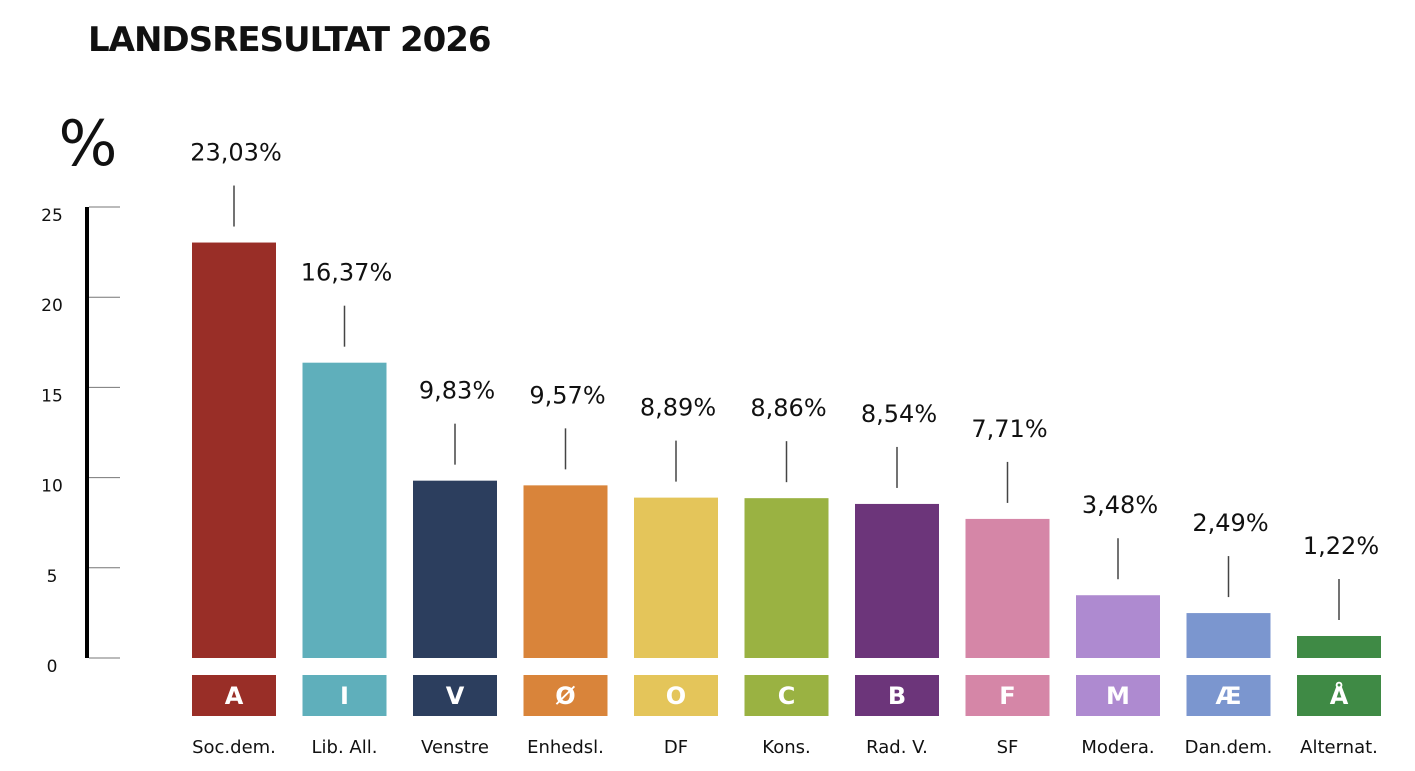 The height and width of the screenshot is (771, 1415). What do you see at coordinates (88, 143) in the screenshot?
I see `y-axis-label: %` at bounding box center [88, 143].